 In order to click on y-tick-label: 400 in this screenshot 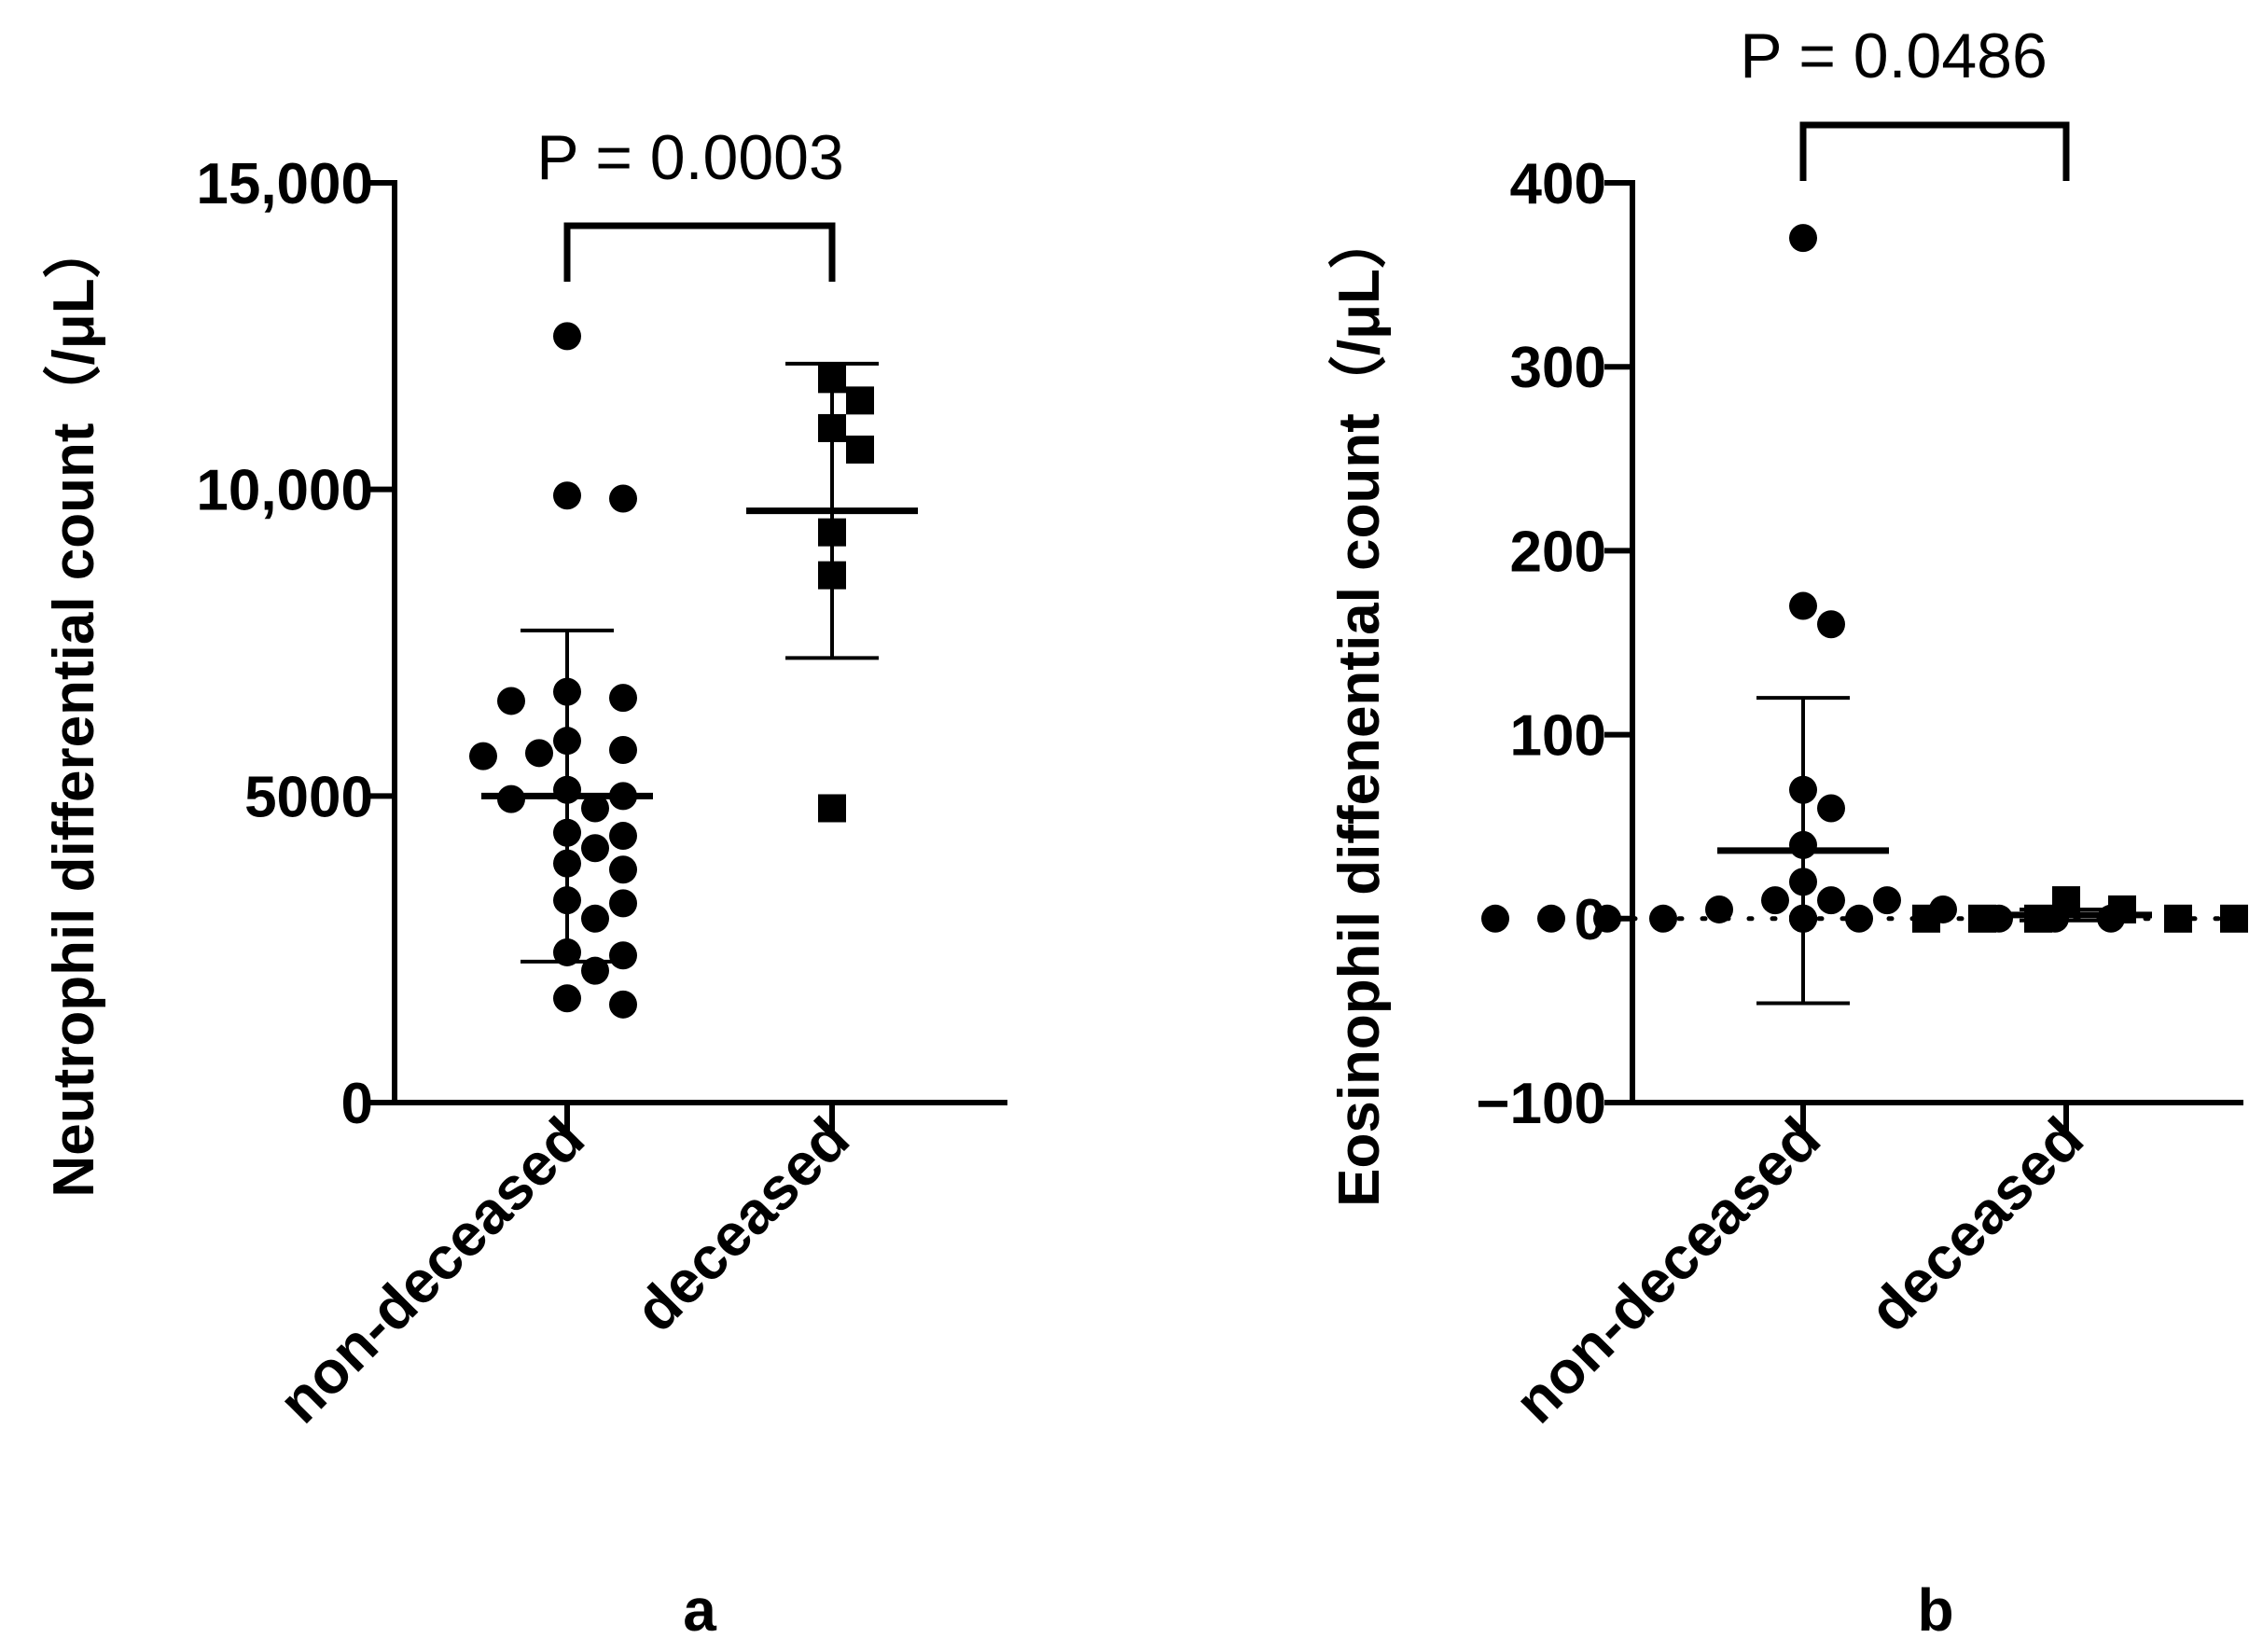, I will do `click(1558, 184)`.